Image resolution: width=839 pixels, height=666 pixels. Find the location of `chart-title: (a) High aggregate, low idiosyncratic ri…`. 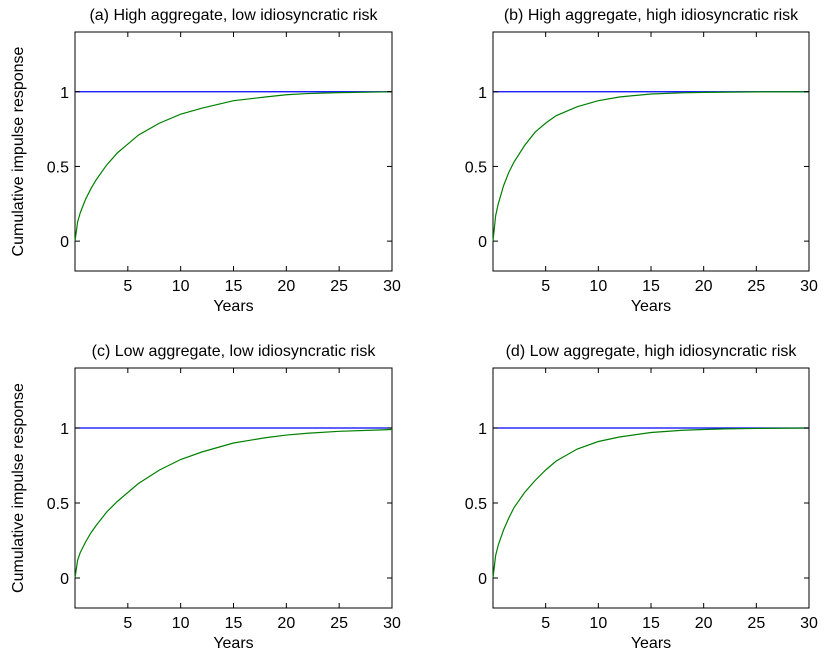

chart-title: (a) High aggregate, low idiosyncratic ri… is located at coordinates (233, 15).